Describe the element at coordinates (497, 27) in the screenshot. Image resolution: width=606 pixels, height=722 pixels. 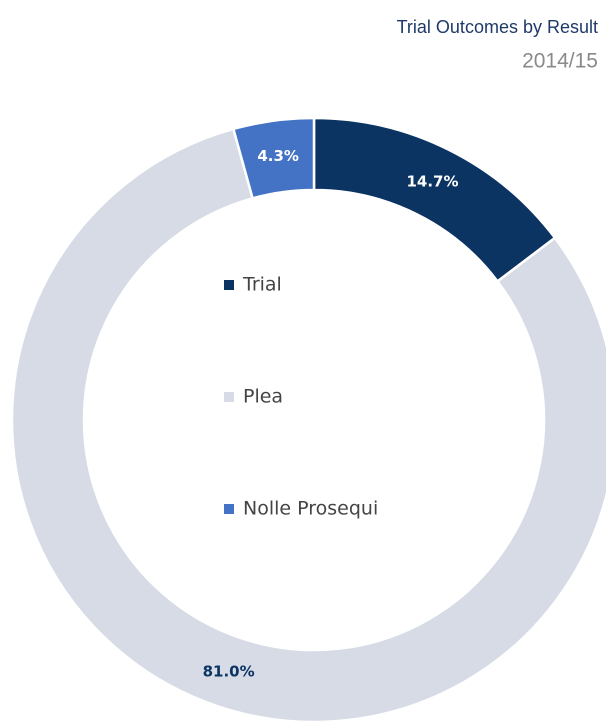
I see `chart-title: Trial Outcomes by Result` at that location.